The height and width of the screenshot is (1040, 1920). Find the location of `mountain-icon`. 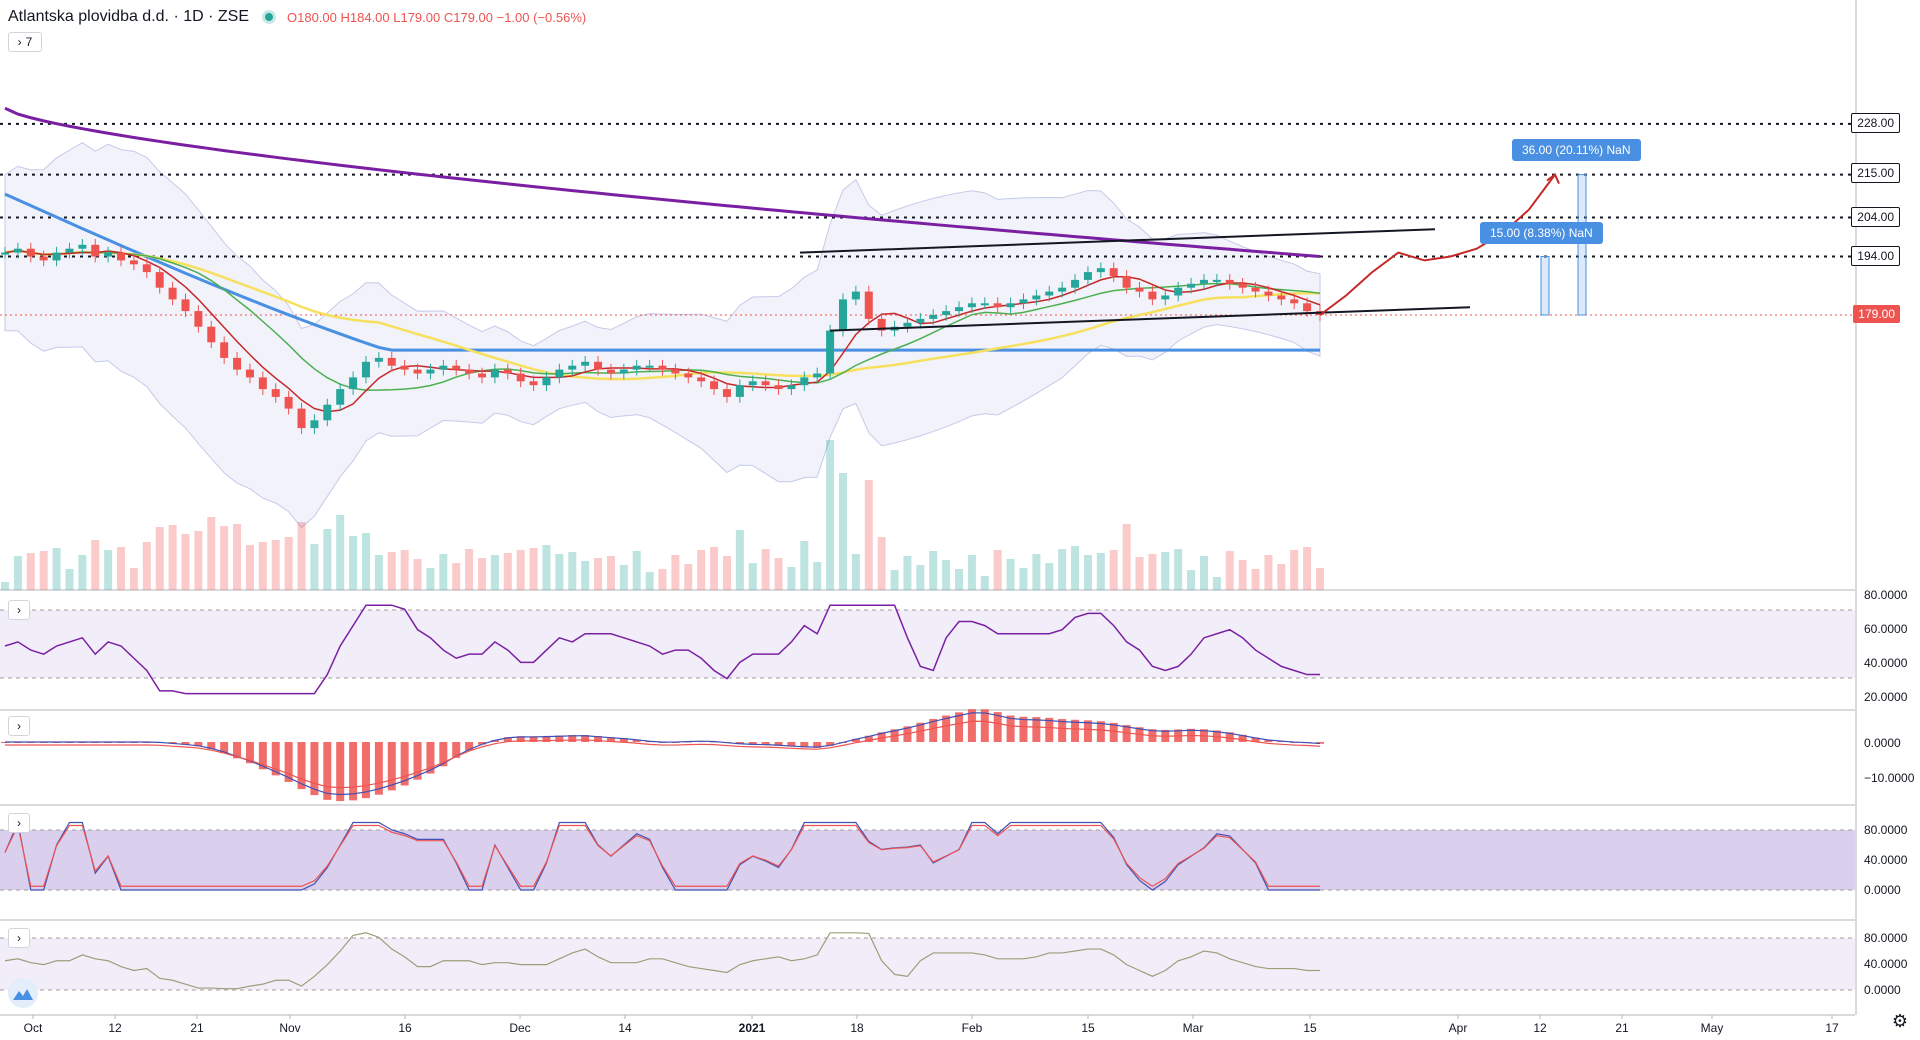

mountain-icon is located at coordinates (23, 994).